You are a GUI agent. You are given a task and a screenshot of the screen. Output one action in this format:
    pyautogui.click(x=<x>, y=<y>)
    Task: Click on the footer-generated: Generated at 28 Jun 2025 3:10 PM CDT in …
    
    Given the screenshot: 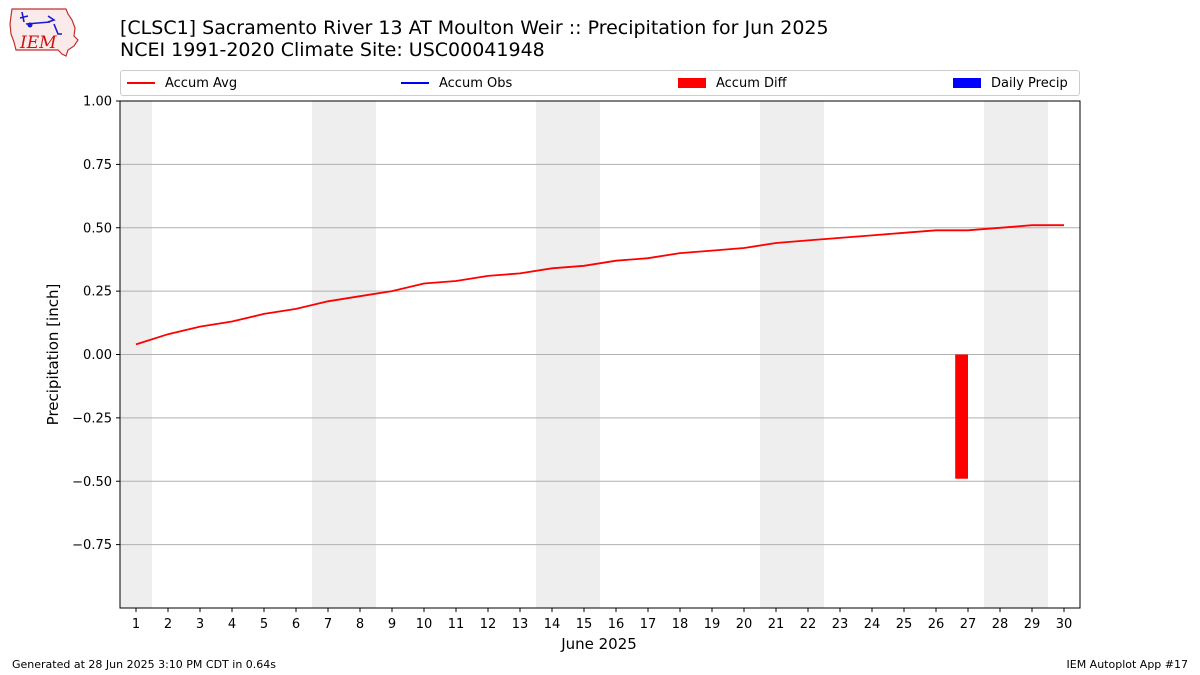 What is the action you would take?
    pyautogui.click(x=144, y=664)
    